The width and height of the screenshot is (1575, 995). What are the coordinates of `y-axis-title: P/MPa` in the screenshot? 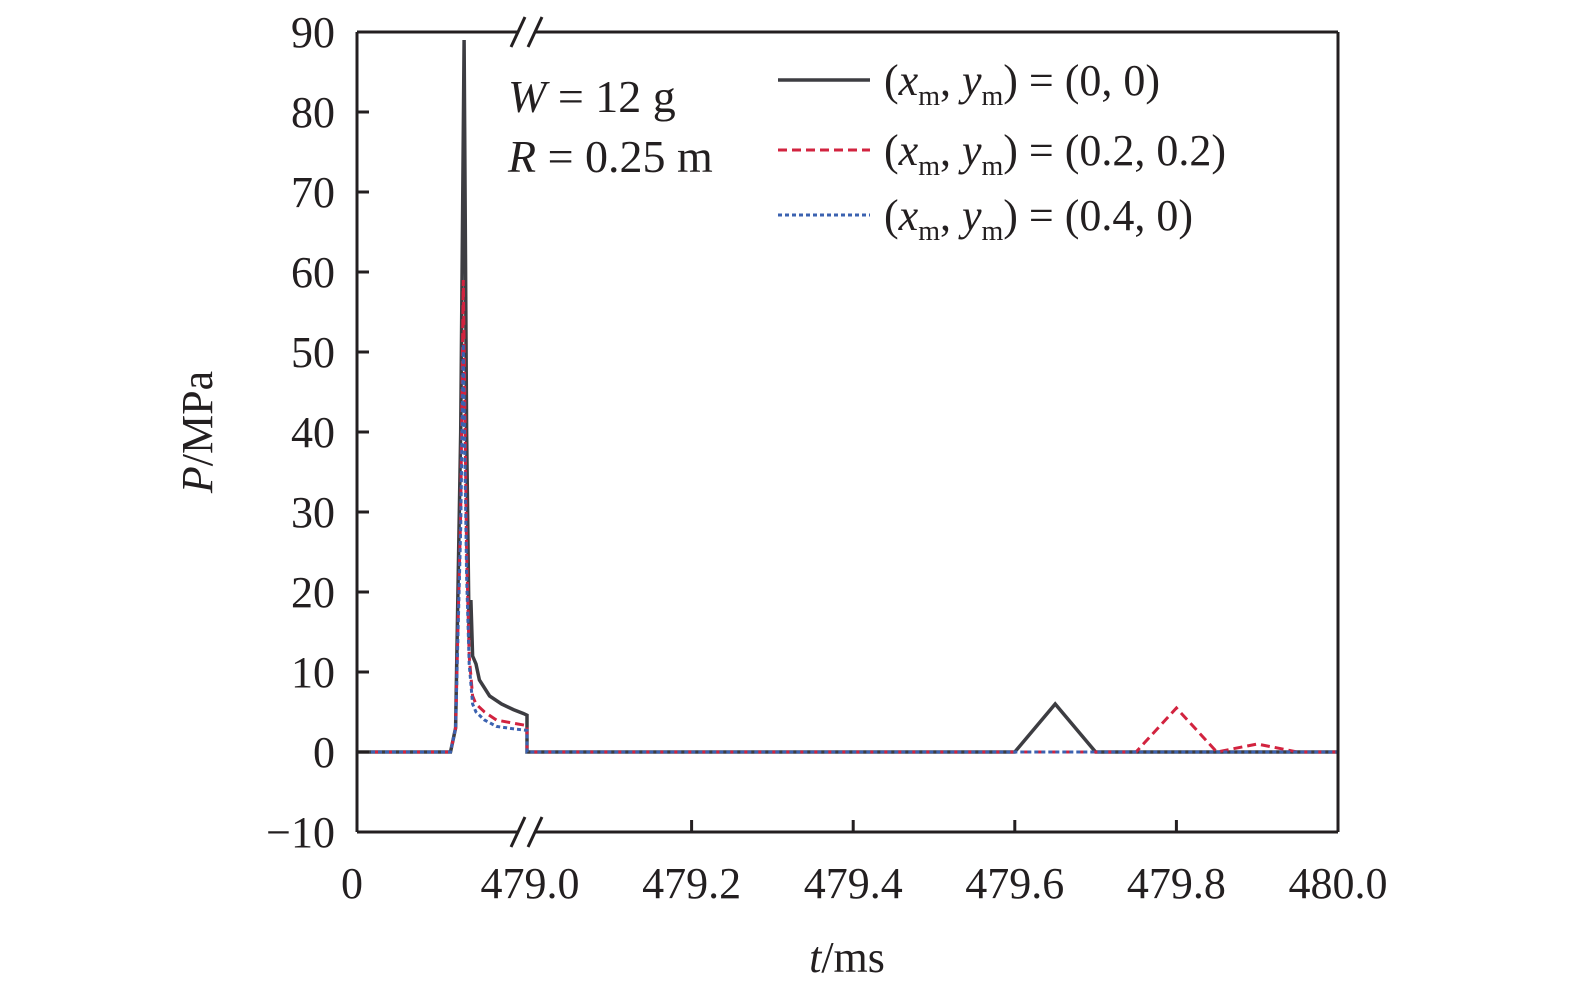 It's located at (197, 432).